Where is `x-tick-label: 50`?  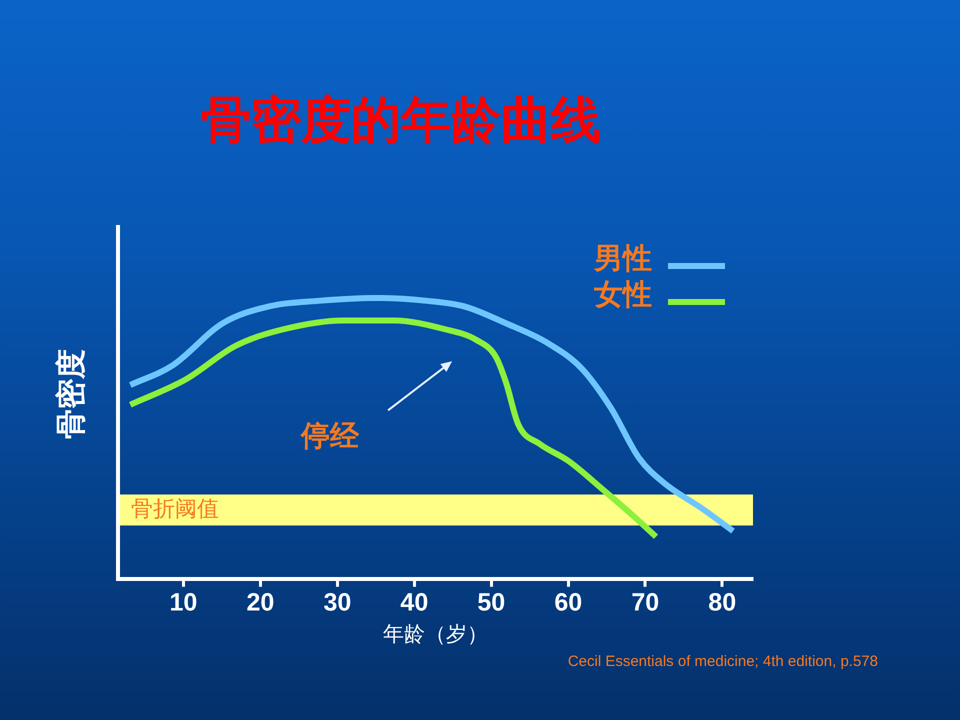
x-tick-label: 50 is located at coordinates (491, 602).